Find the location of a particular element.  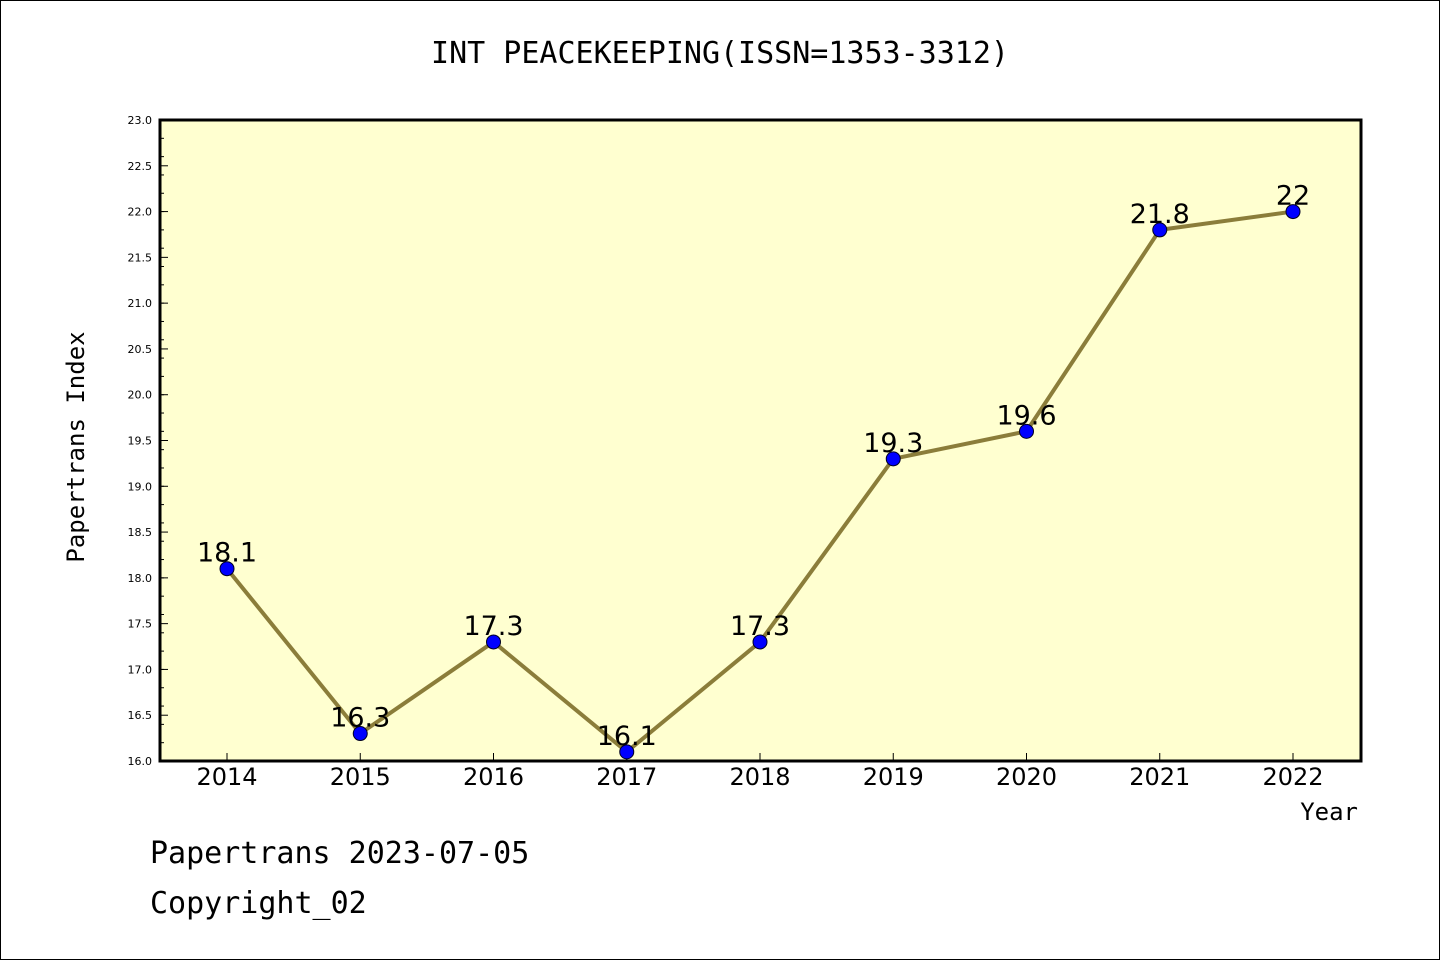

y-tick-label: 19.0 is located at coordinates (140, 486).